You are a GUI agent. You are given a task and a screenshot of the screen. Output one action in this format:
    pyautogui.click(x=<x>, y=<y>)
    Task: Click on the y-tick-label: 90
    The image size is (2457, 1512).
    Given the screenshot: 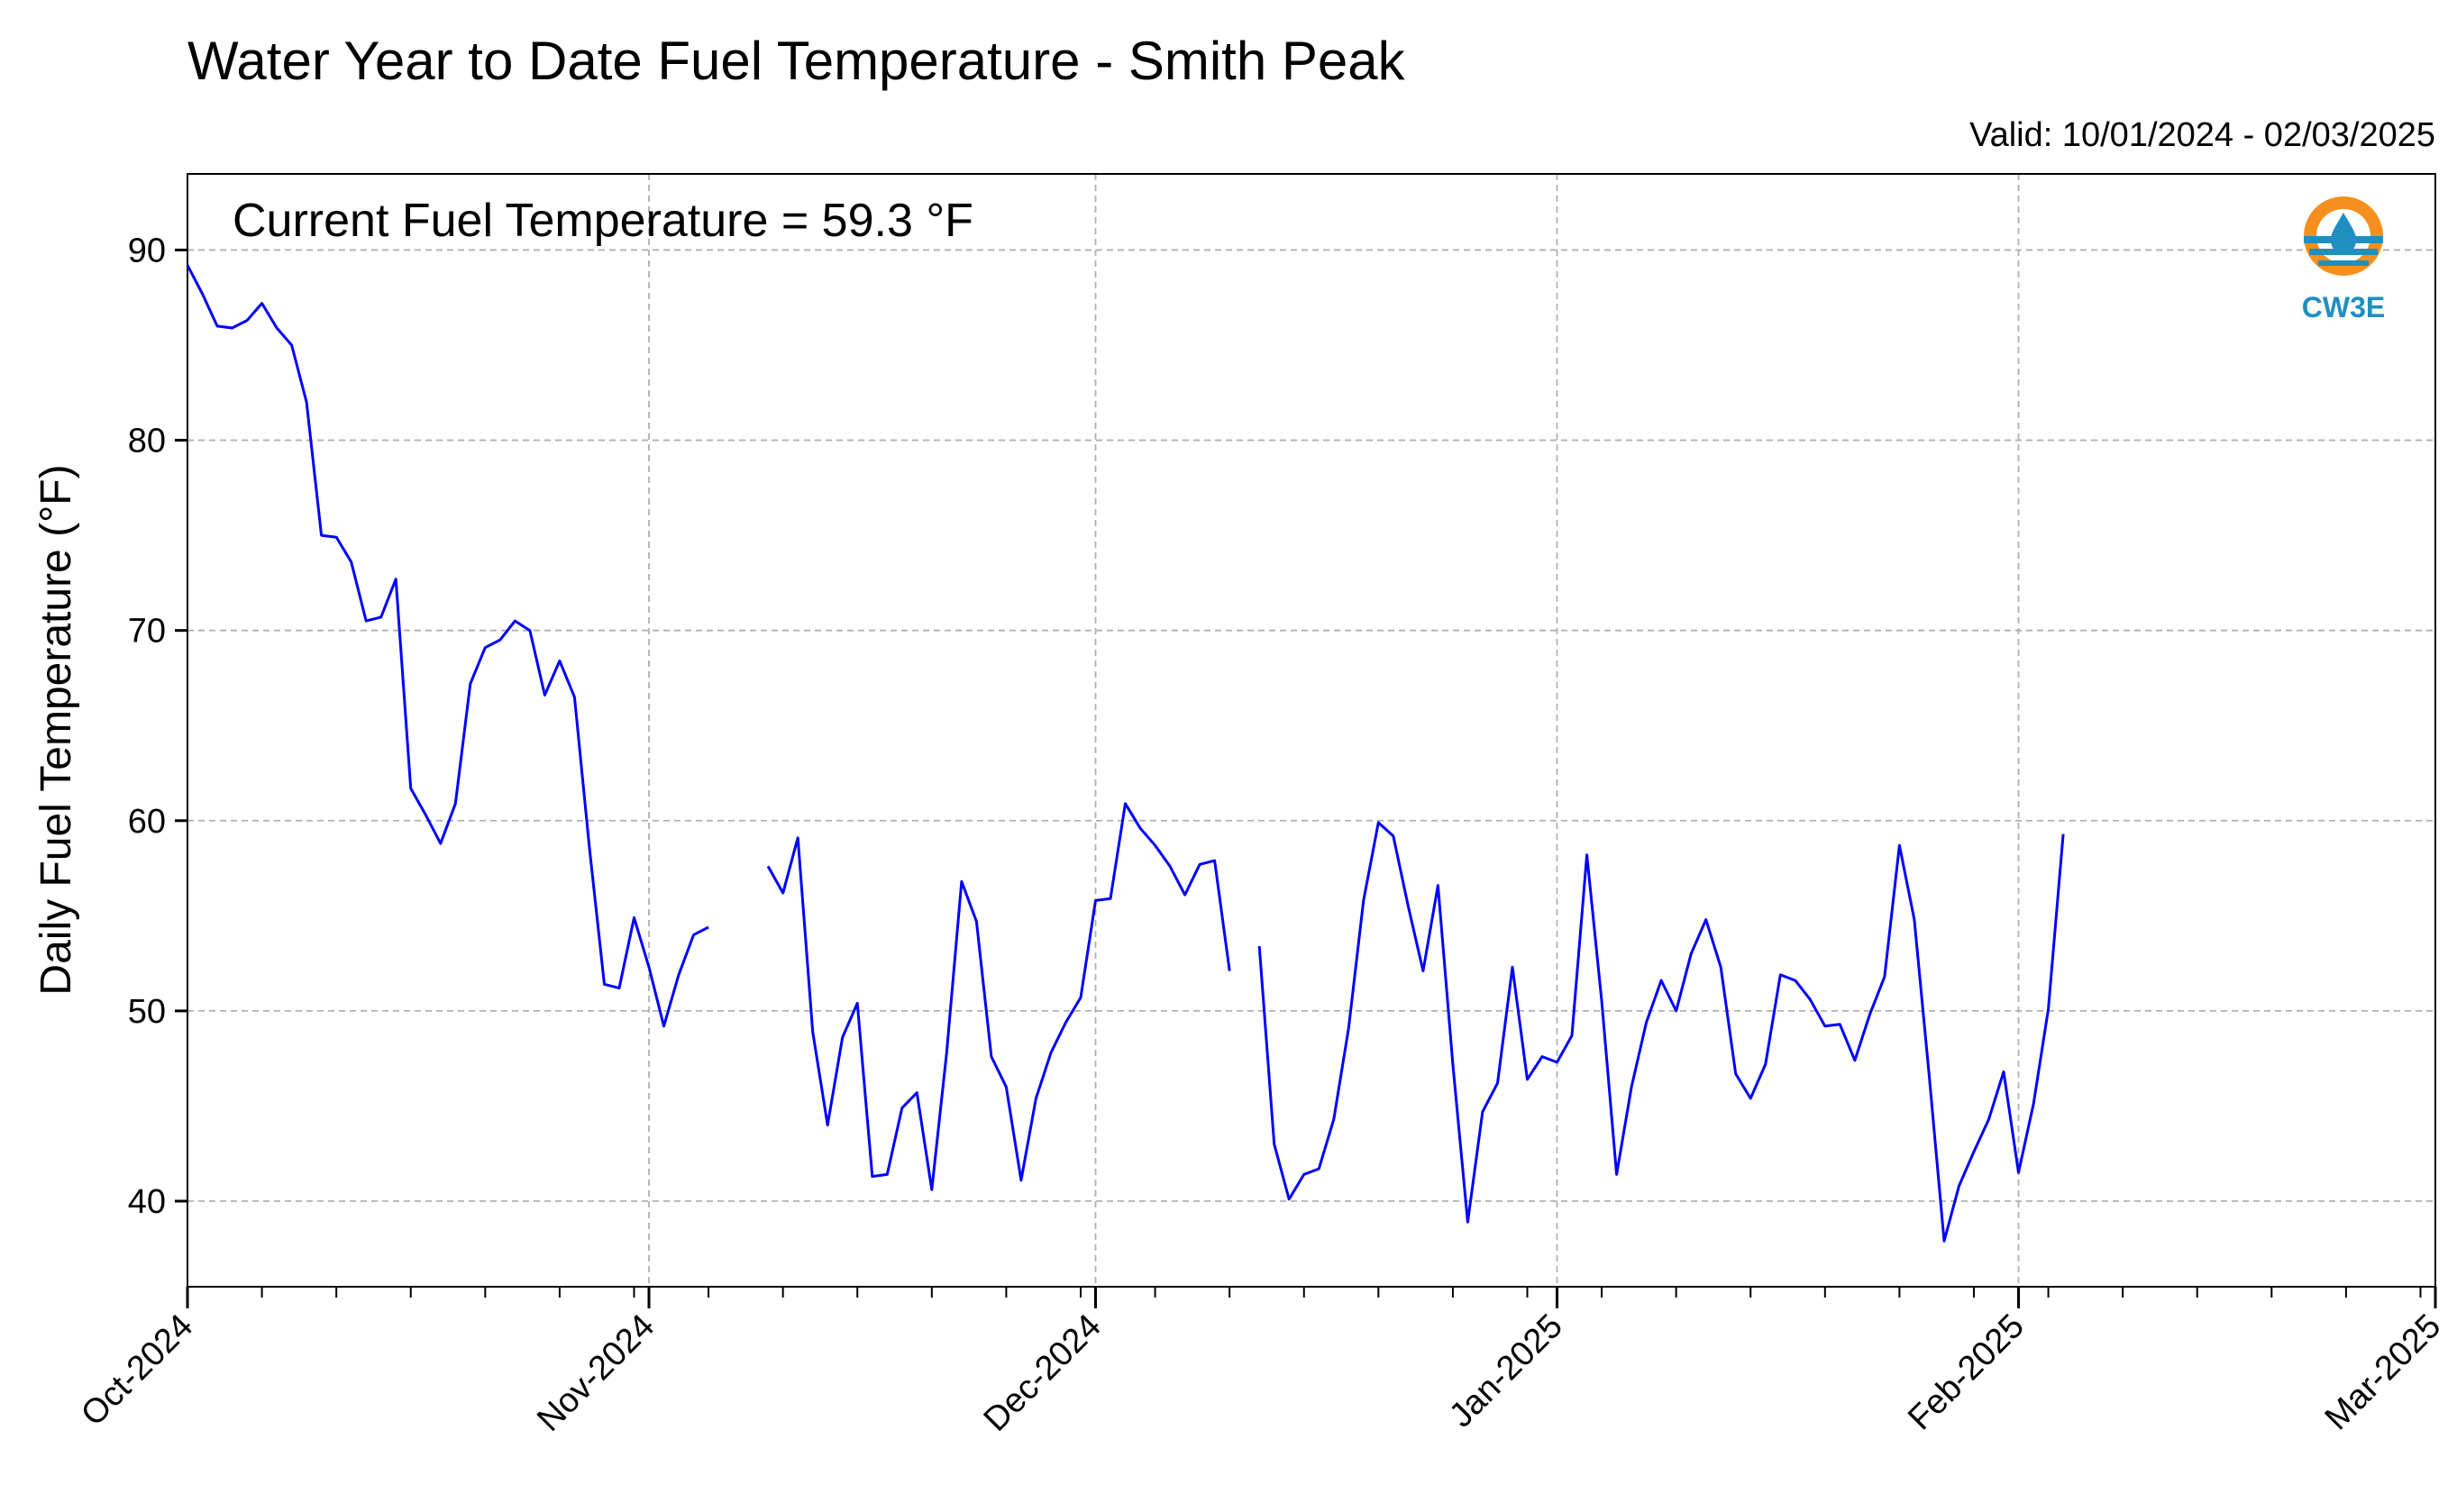 What is the action you would take?
    pyautogui.click(x=147, y=250)
    